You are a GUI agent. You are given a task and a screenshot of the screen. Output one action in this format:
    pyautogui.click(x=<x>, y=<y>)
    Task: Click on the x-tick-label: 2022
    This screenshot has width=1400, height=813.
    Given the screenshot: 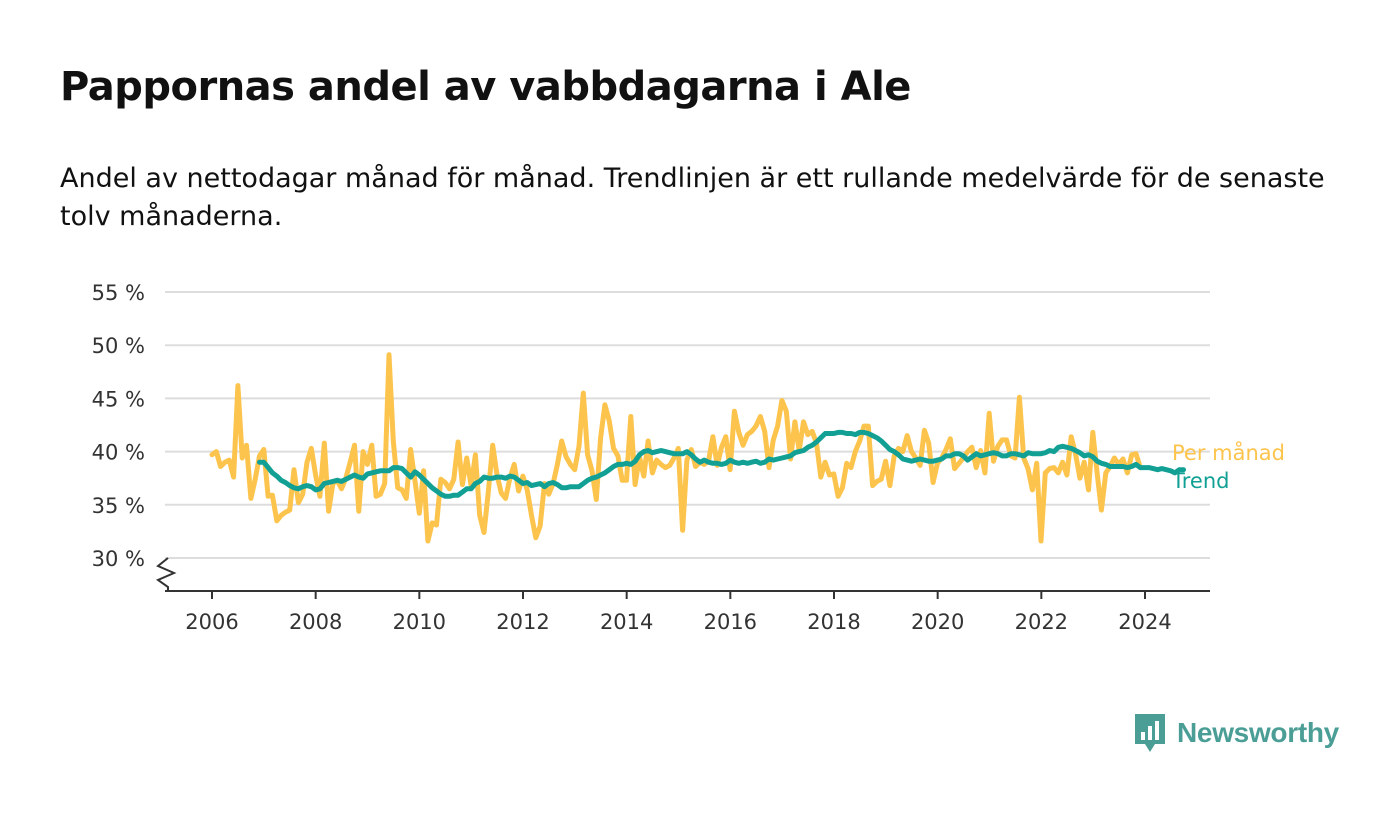 What is the action you would take?
    pyautogui.click(x=1041, y=622)
    